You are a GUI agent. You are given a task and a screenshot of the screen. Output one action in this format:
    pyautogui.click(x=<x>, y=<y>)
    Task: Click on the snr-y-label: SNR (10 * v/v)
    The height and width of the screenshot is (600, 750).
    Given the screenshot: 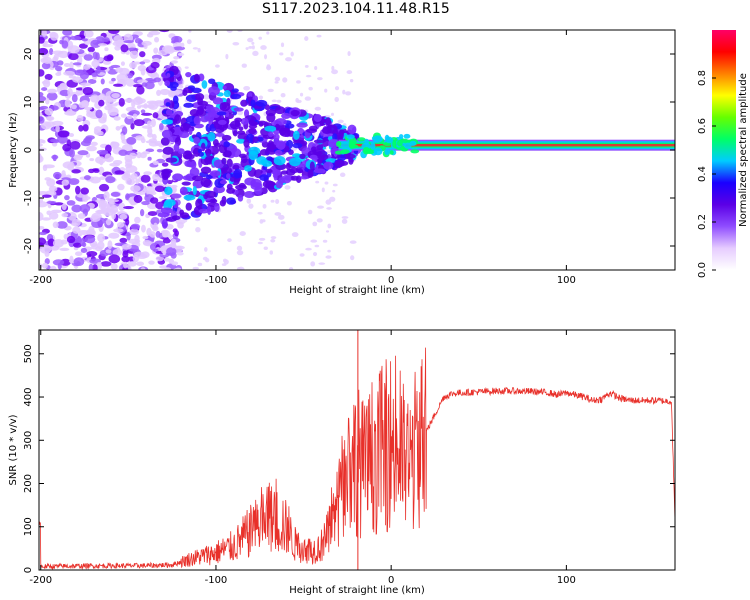 What is the action you would take?
    pyautogui.click(x=13, y=449)
    